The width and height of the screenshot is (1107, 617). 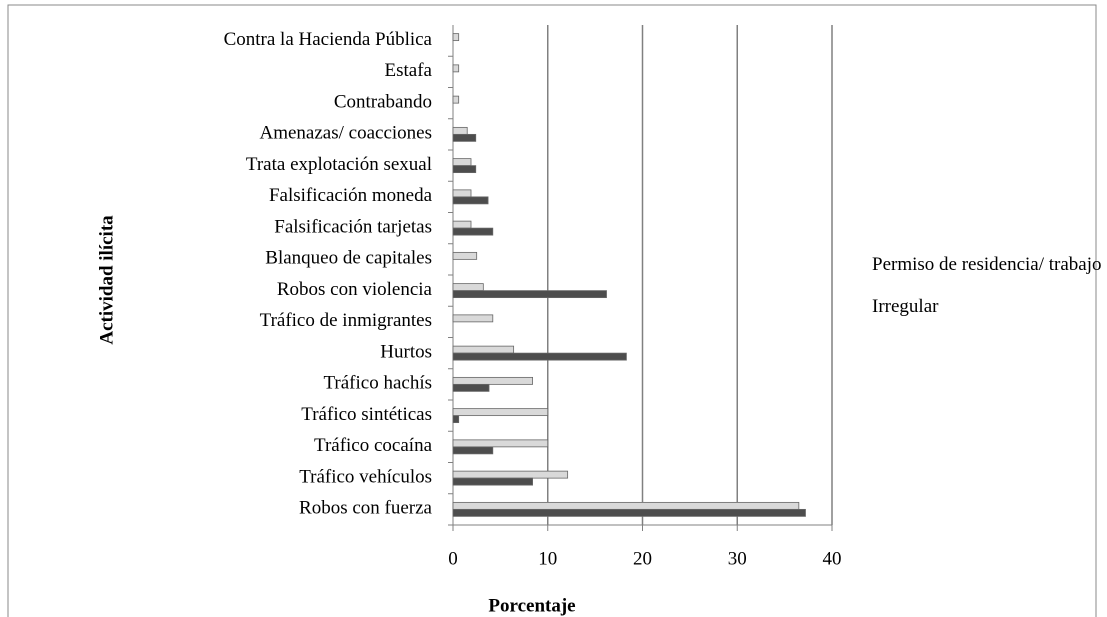 What do you see at coordinates (409, 70) in the screenshot?
I see `y-tick-label: Estafa` at bounding box center [409, 70].